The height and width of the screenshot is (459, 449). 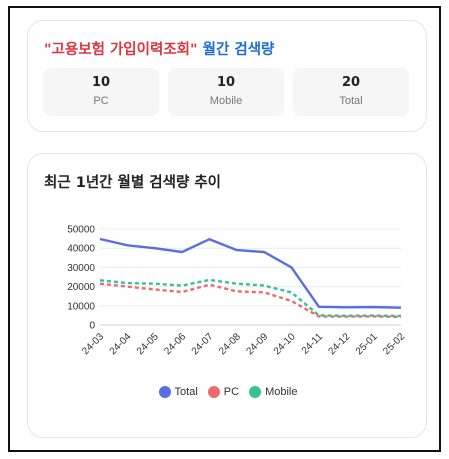 I want to click on keyword-text: "고용보험 가입이력조회", so click(x=121, y=50).